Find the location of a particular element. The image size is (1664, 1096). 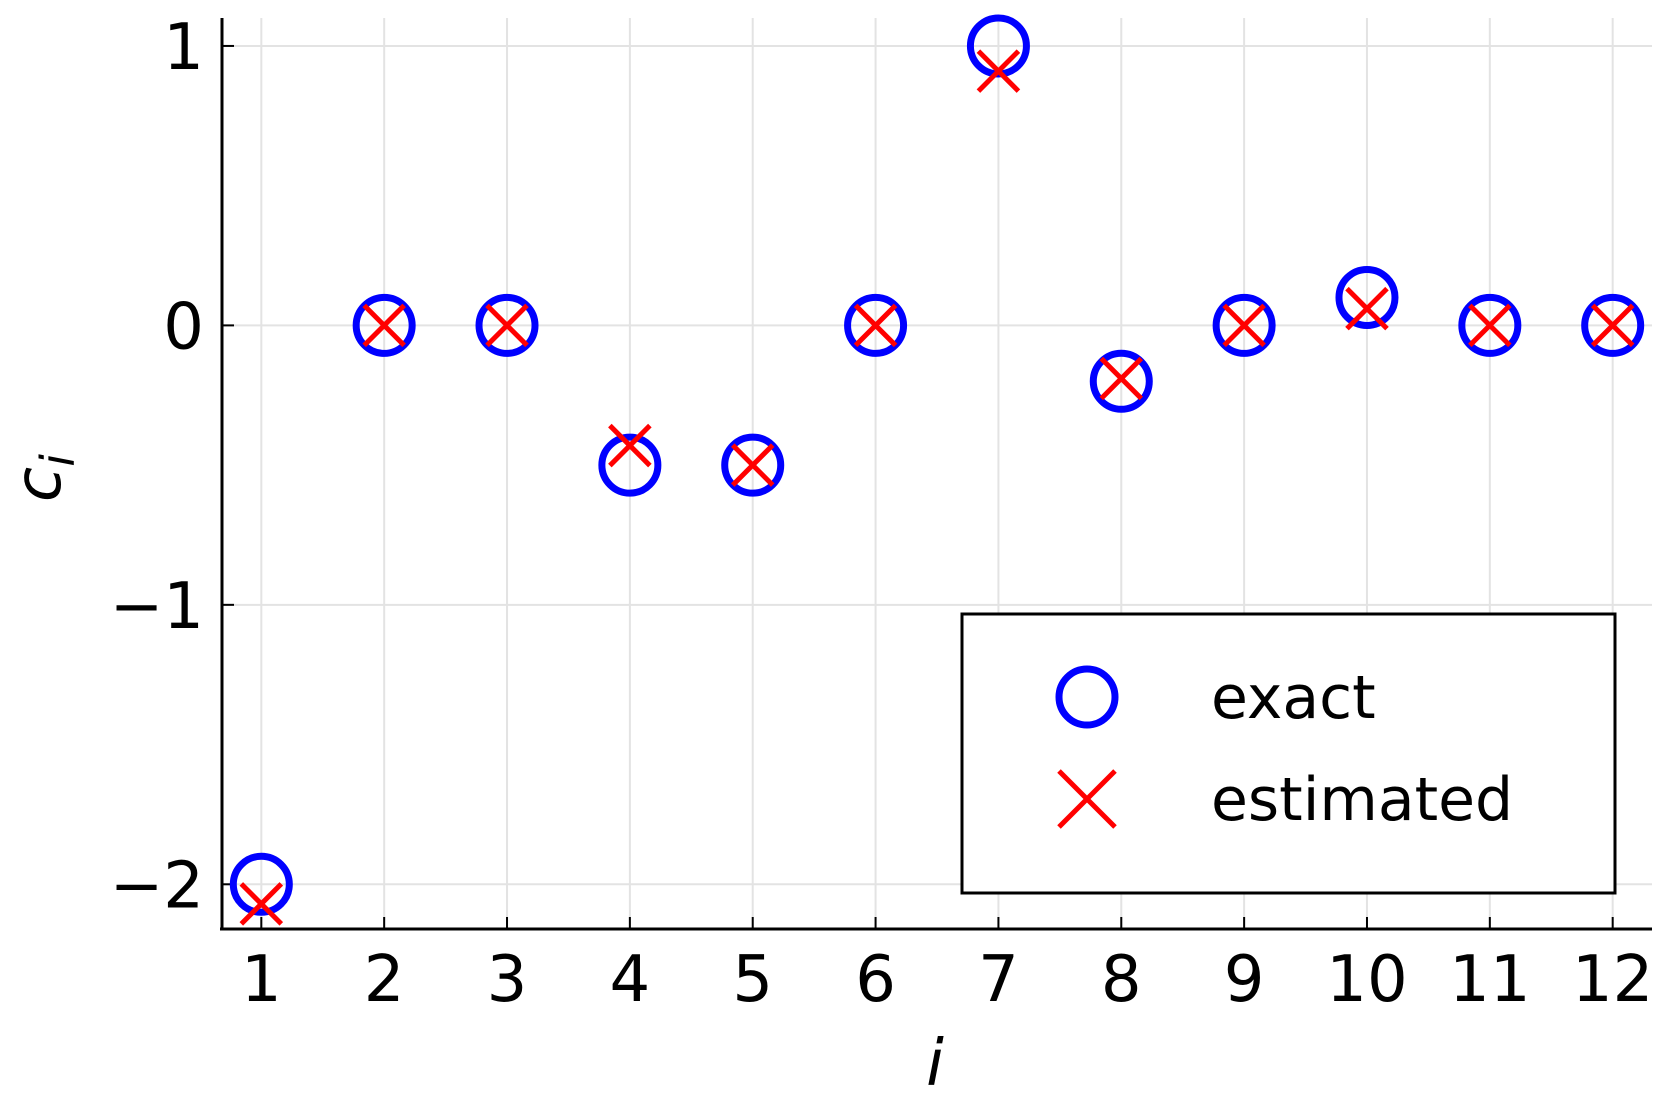

y-tick-label-0: 1 is located at coordinates (183, 48).